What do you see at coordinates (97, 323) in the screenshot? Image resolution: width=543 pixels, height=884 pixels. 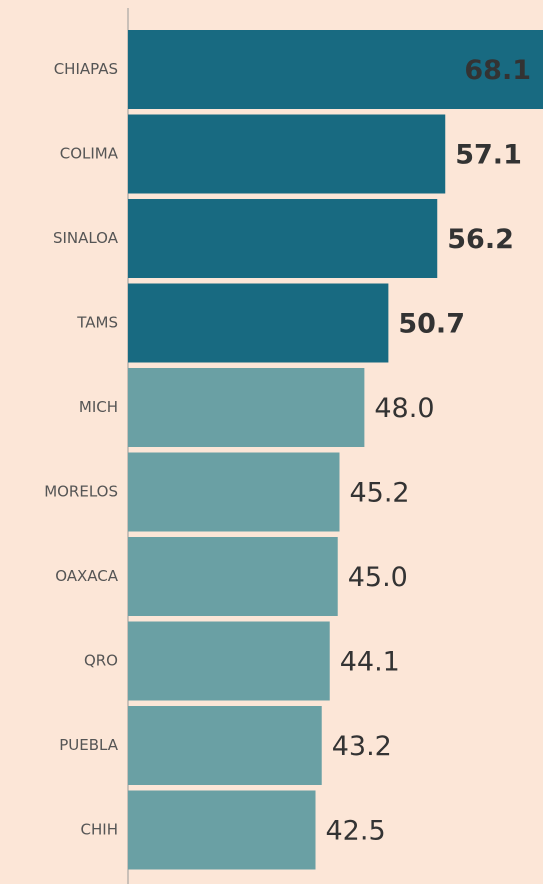 I see `y-tick-label: TAMS` at bounding box center [97, 323].